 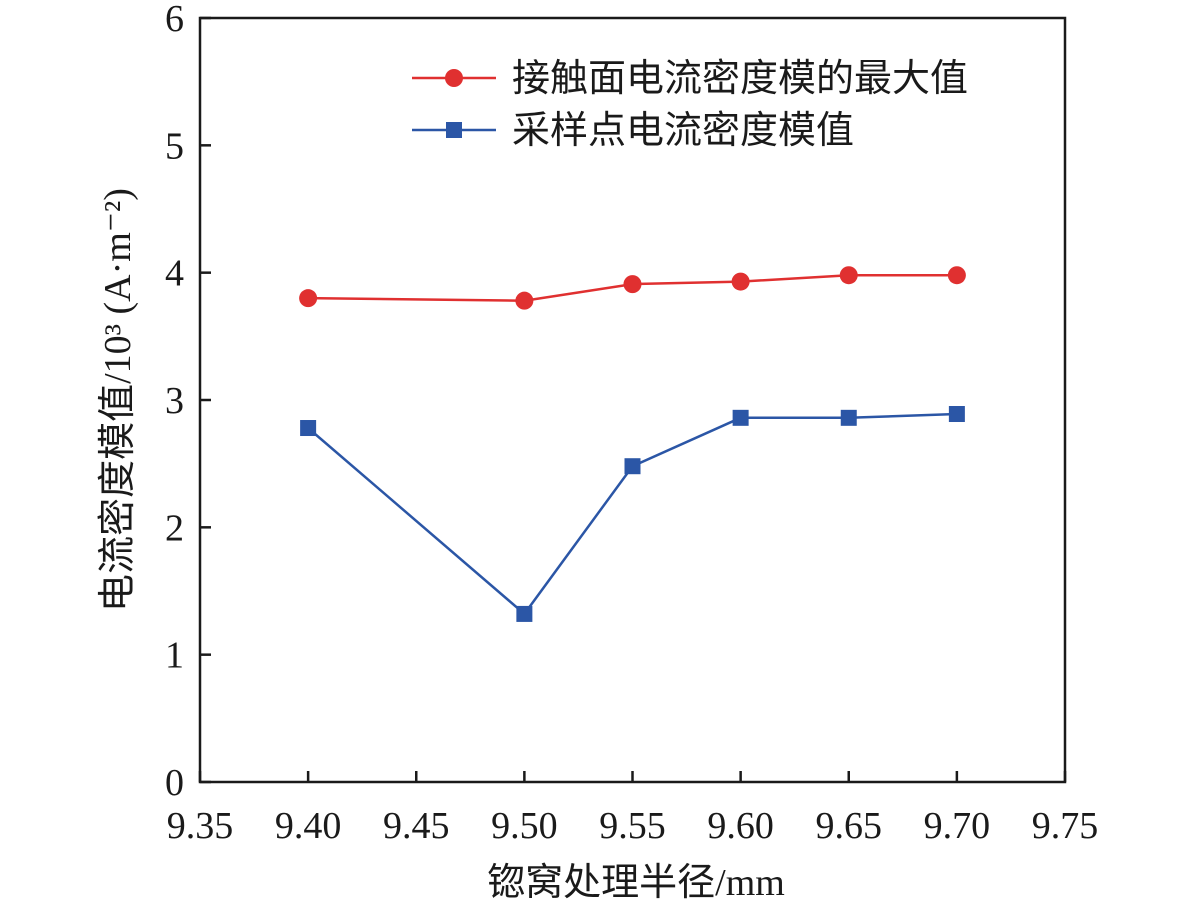 I want to click on y-tick-label: 2, so click(x=174, y=528).